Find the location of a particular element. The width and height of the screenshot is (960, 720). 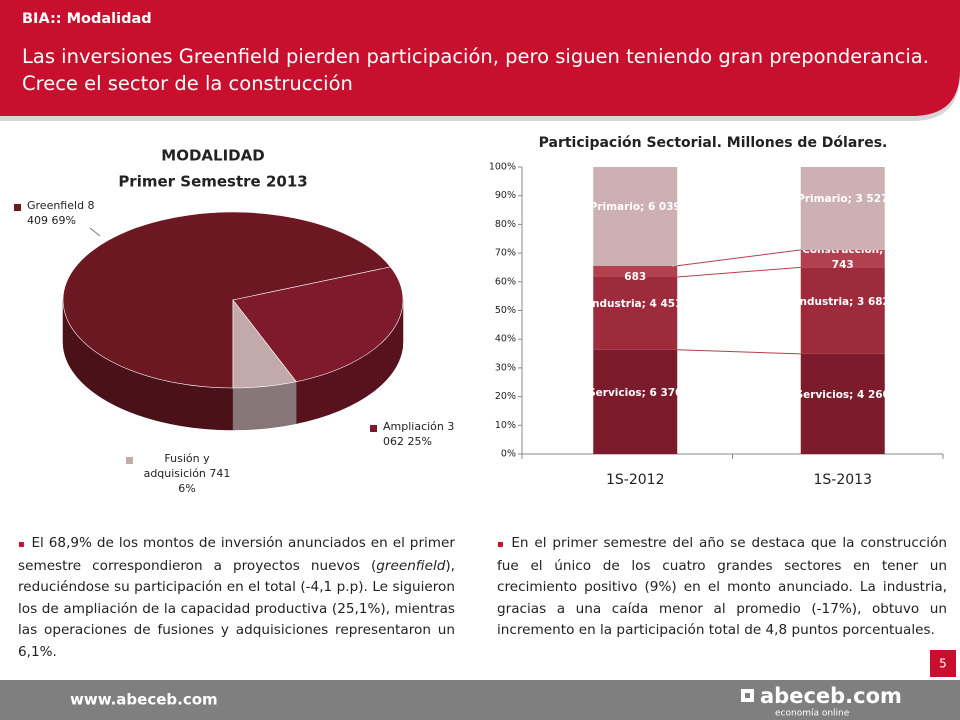

y-tick-label: 100% is located at coordinates (502, 167).